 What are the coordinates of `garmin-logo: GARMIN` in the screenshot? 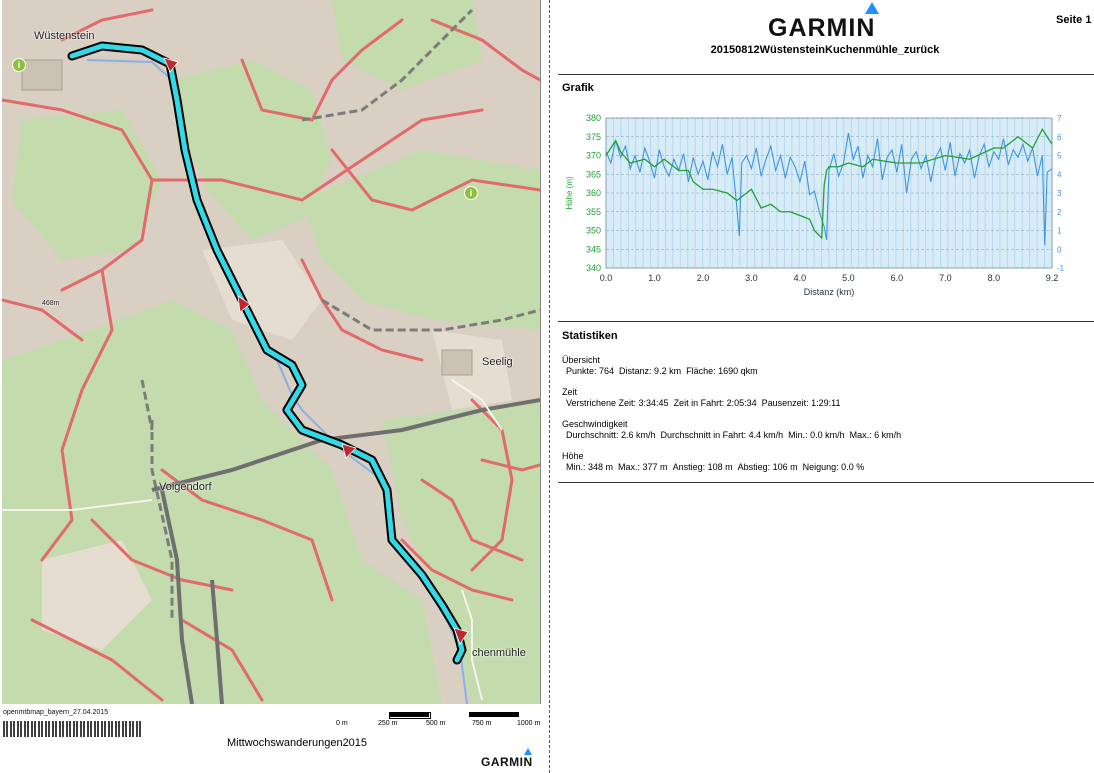 It's located at (823, 22).